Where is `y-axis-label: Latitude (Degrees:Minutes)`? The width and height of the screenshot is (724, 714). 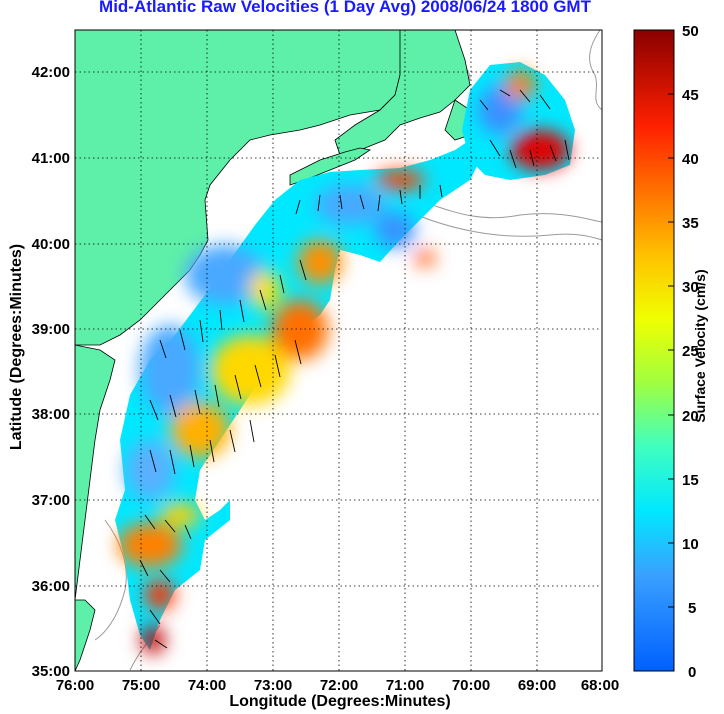
y-axis-label: Latitude (Degrees:Minutes) is located at coordinates (16, 347).